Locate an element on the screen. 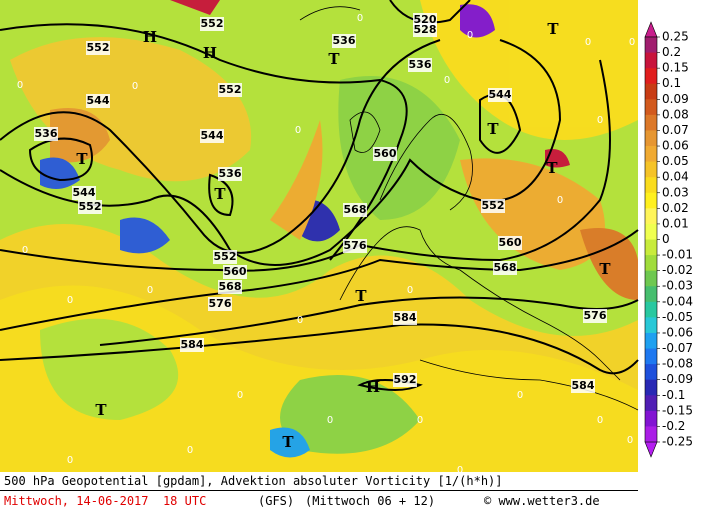 Image resolution: width=704 pixels, height=513 pixels. colorbar-label: 0.01 is located at coordinates (675, 223).